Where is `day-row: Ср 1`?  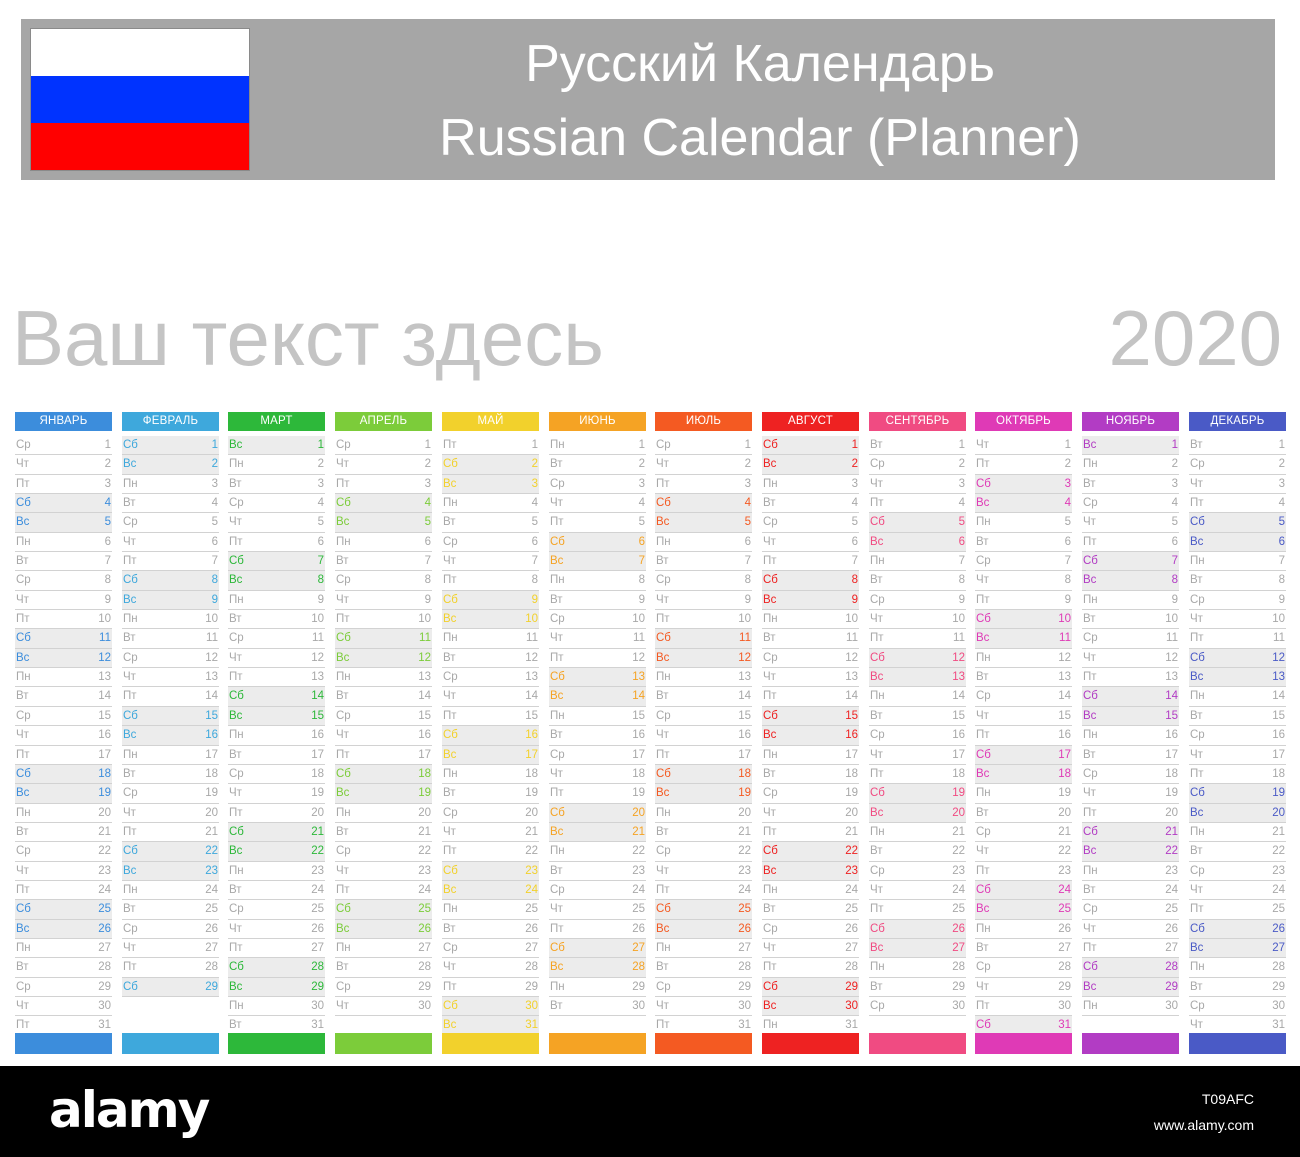 day-row: Ср 1 is located at coordinates (703, 446).